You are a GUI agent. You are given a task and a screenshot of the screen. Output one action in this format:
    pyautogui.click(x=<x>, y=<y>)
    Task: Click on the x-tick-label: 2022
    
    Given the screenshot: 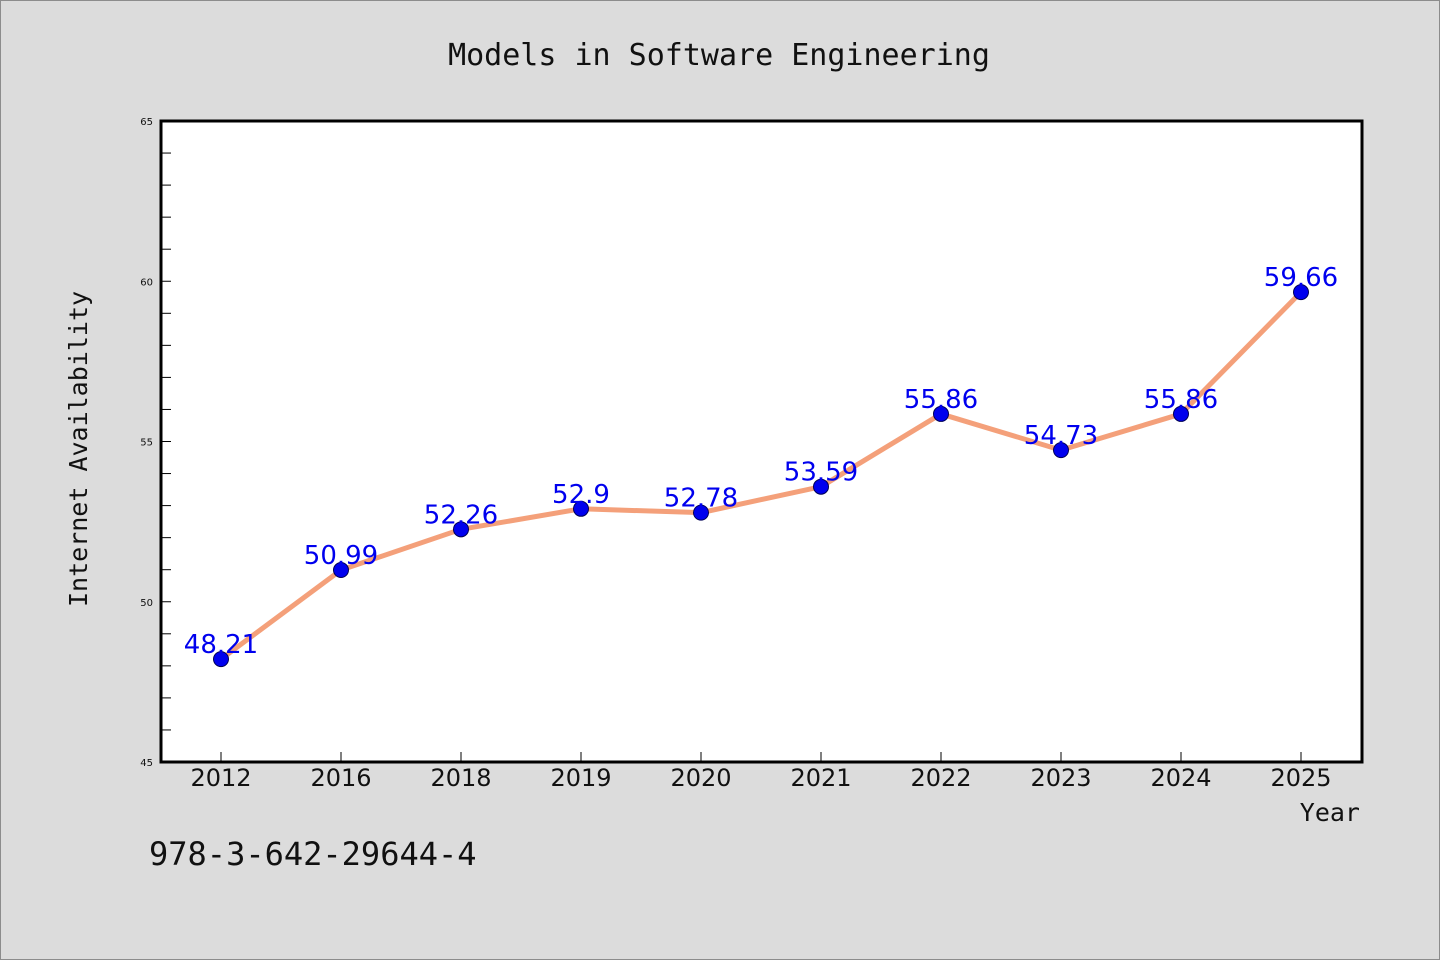 What is the action you would take?
    pyautogui.click(x=940, y=778)
    